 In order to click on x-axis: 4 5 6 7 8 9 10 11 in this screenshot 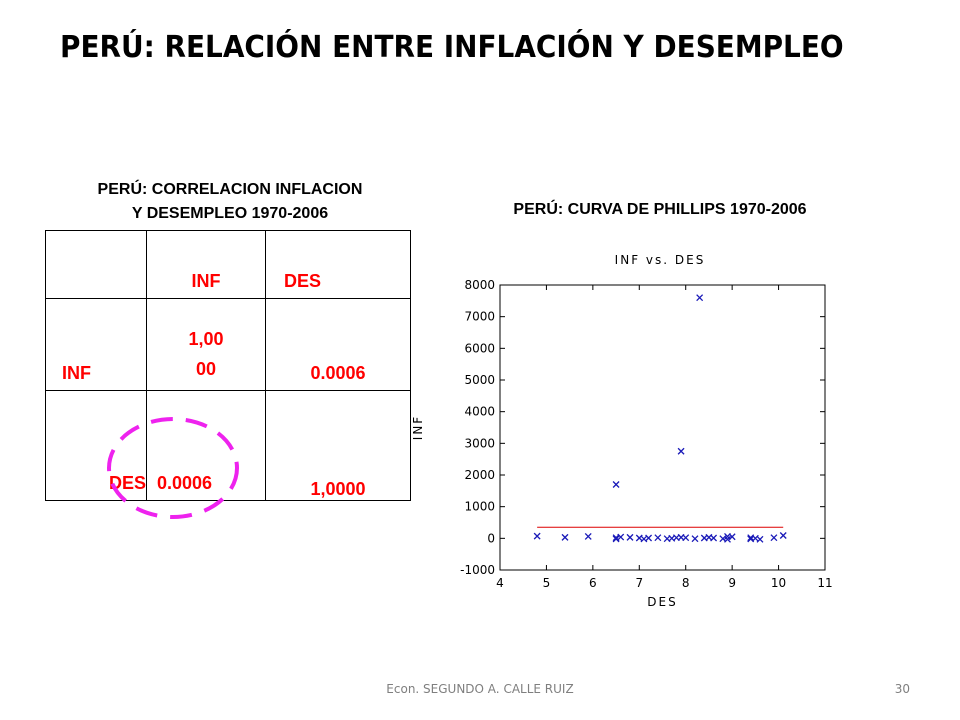, I will do `click(664, 437)`.